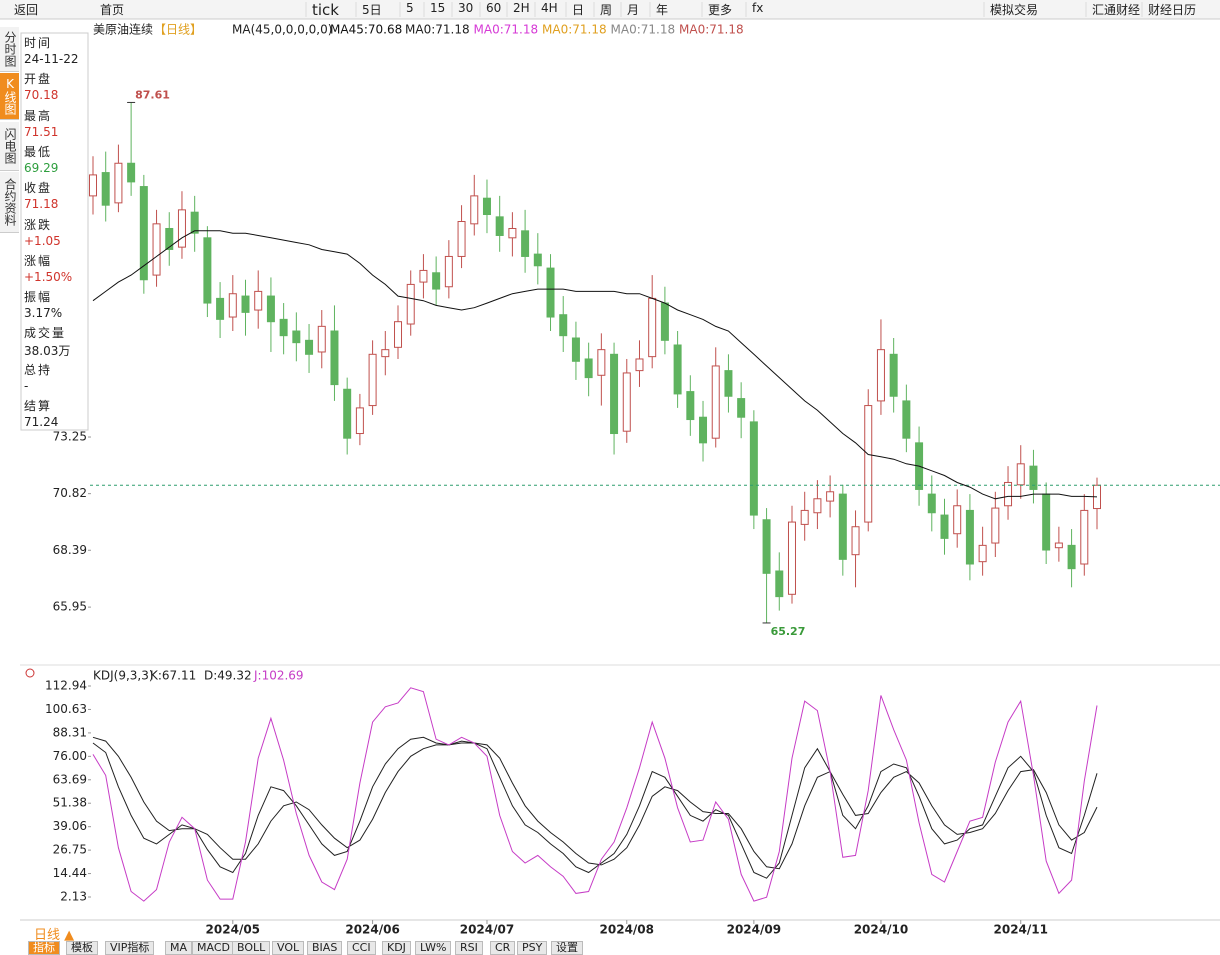  Describe the element at coordinates (578, 10) in the screenshot. I see `toolbar-button: 日` at that location.